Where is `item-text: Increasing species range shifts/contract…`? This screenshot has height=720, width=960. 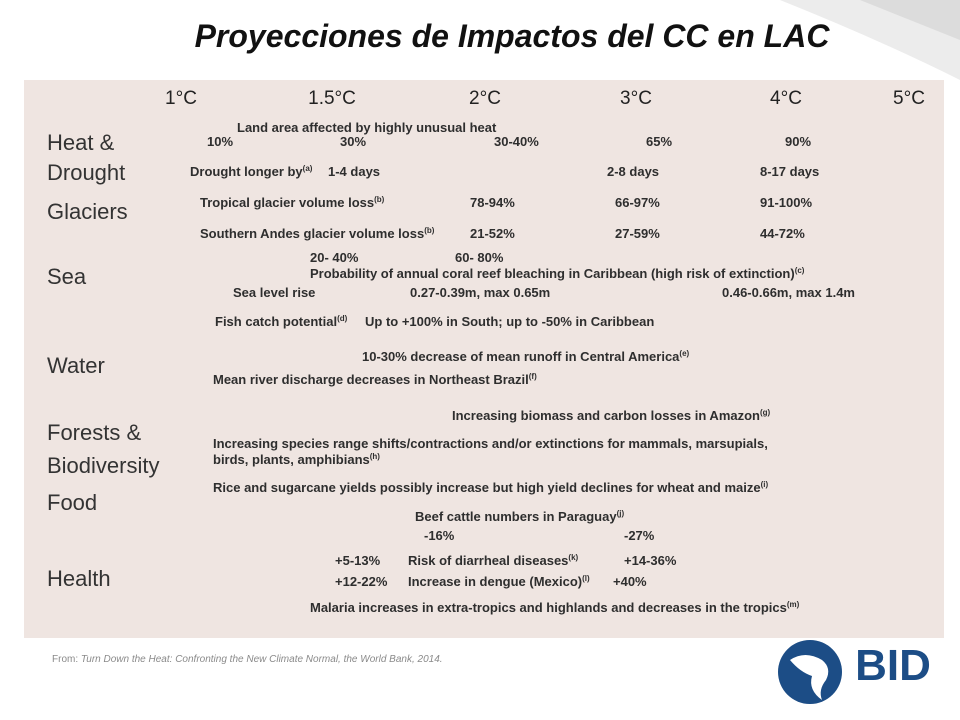
item-text: Increasing species range shifts/contract… is located at coordinates (490, 443).